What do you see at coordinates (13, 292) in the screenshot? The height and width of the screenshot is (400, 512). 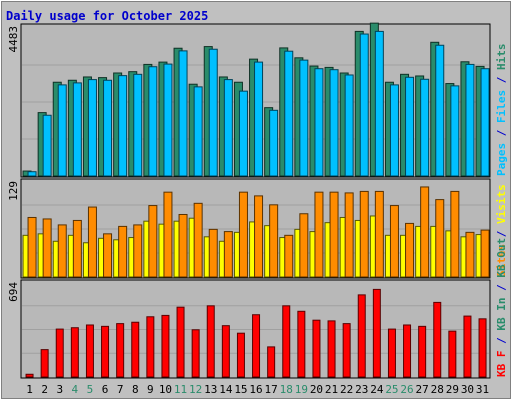 I see `ymax-bot-label: 694` at bounding box center [13, 292].